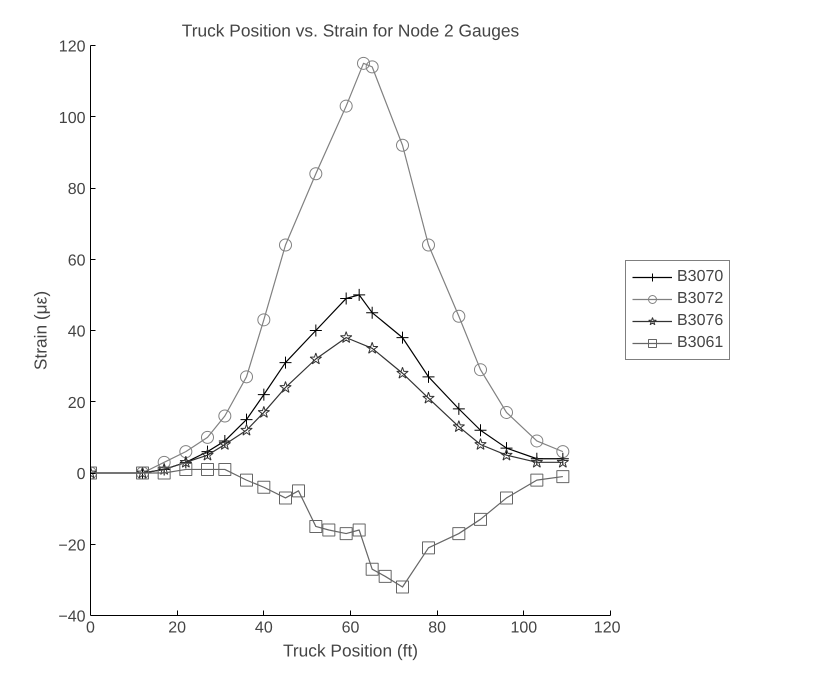  Describe the element at coordinates (81, 474) in the screenshot. I see `y-tick-label: 0` at that location.